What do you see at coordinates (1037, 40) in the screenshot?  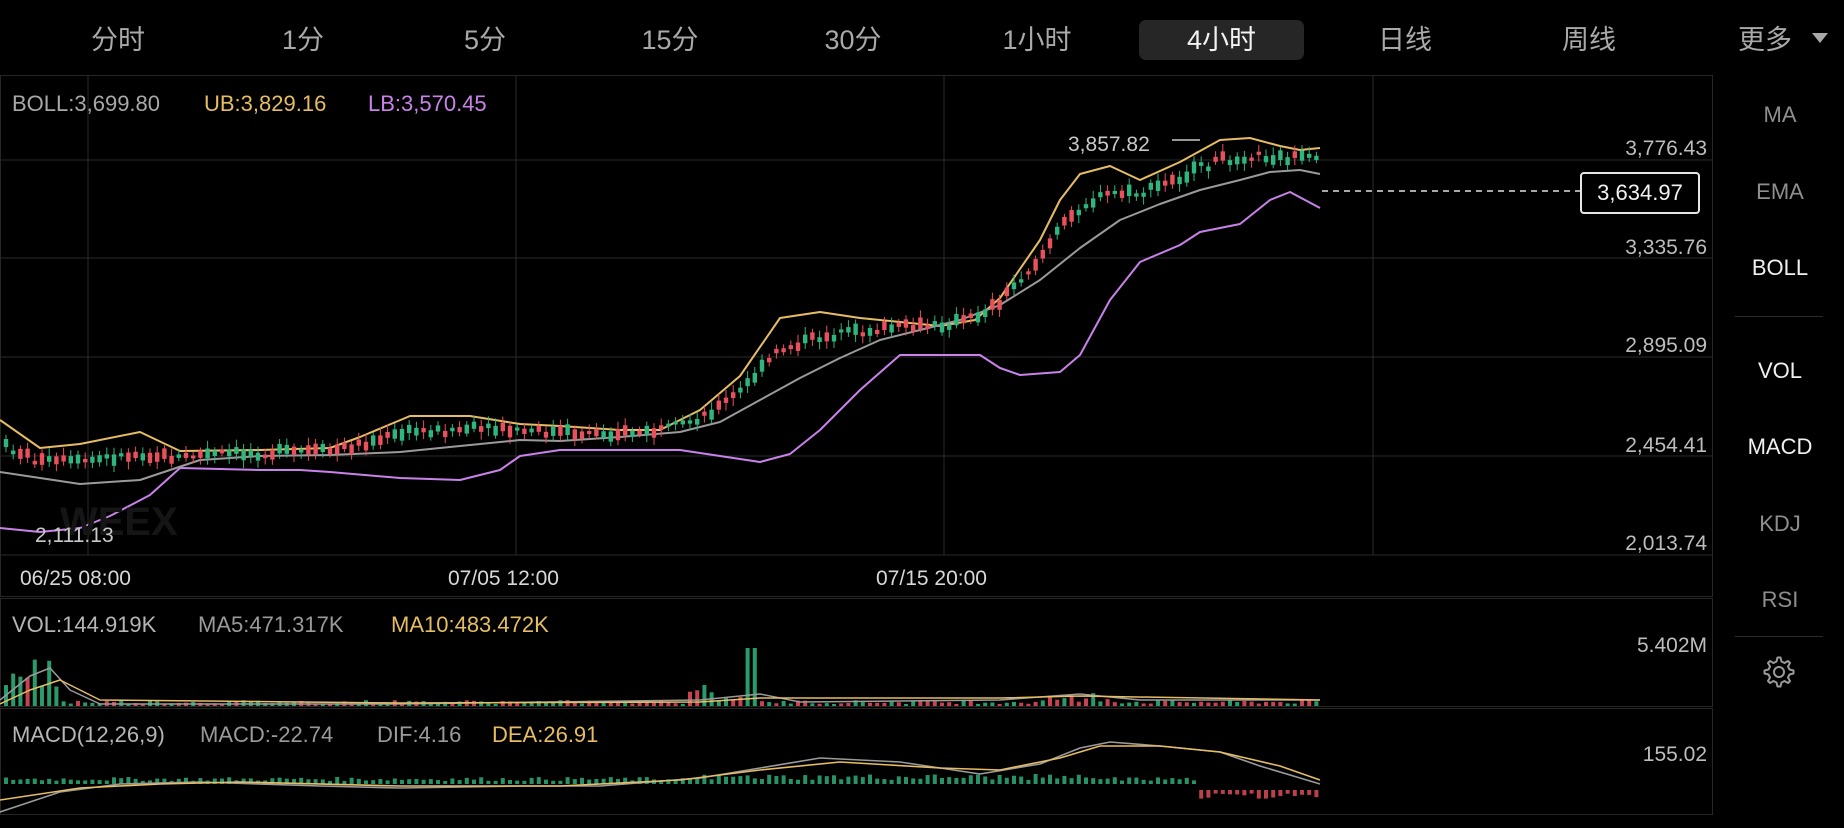 I see `tab-1hour: 1小时` at bounding box center [1037, 40].